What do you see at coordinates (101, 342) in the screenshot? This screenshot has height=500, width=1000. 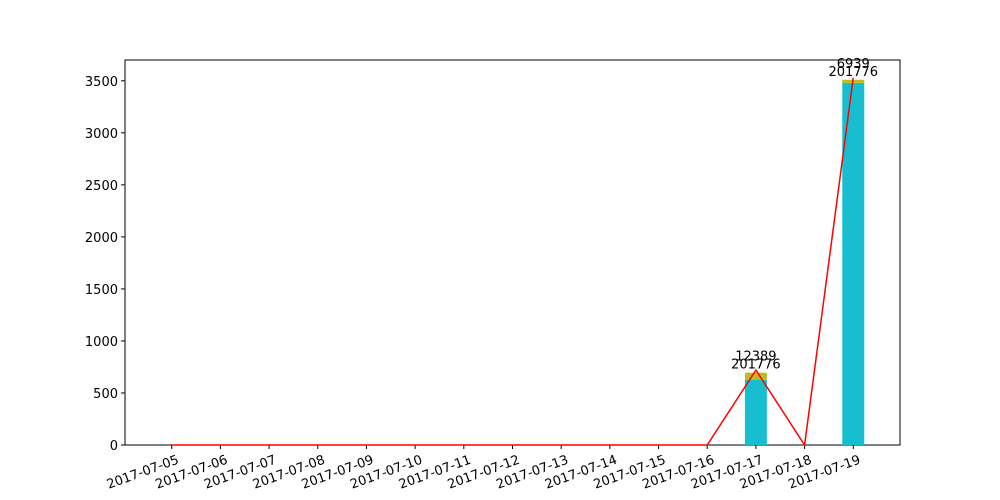 I see `y-tick-label: 1000` at bounding box center [101, 342].